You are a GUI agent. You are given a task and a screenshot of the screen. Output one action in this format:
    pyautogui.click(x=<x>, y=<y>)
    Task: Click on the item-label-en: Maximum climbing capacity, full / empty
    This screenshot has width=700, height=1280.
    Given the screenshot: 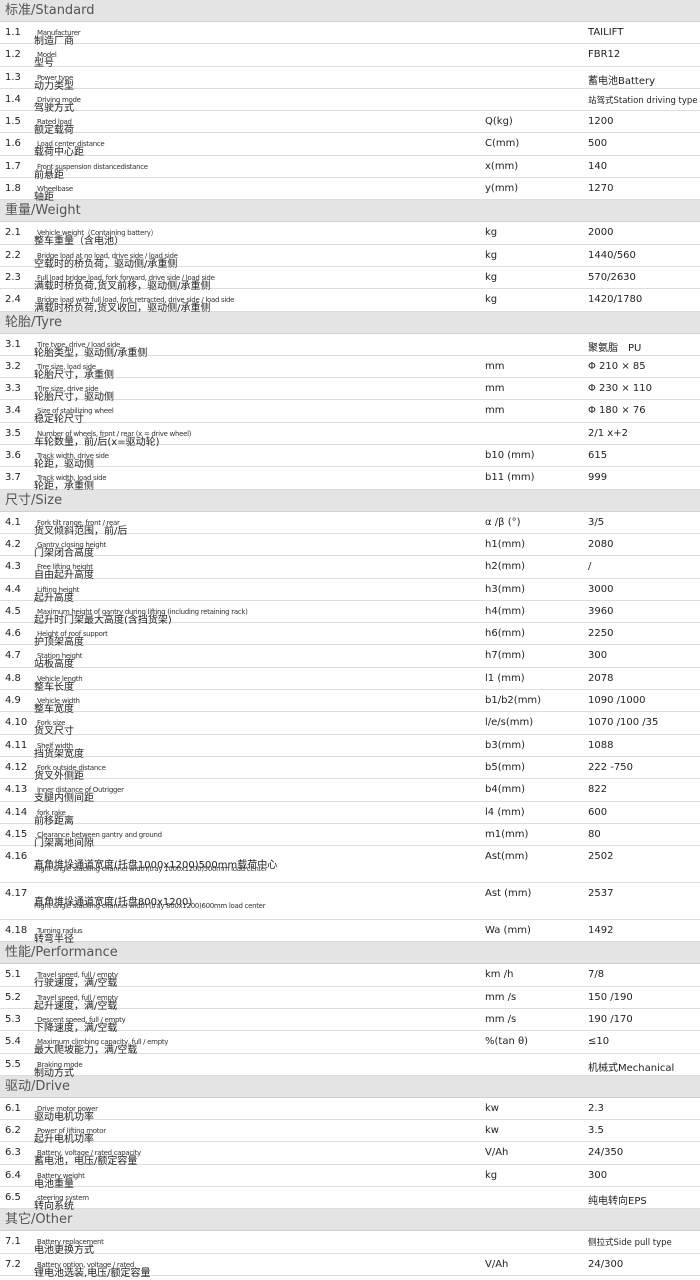 What is the action you would take?
    pyautogui.click(x=103, y=1042)
    